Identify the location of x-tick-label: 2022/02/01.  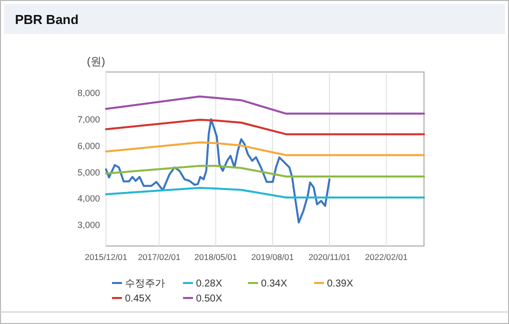
(386, 257).